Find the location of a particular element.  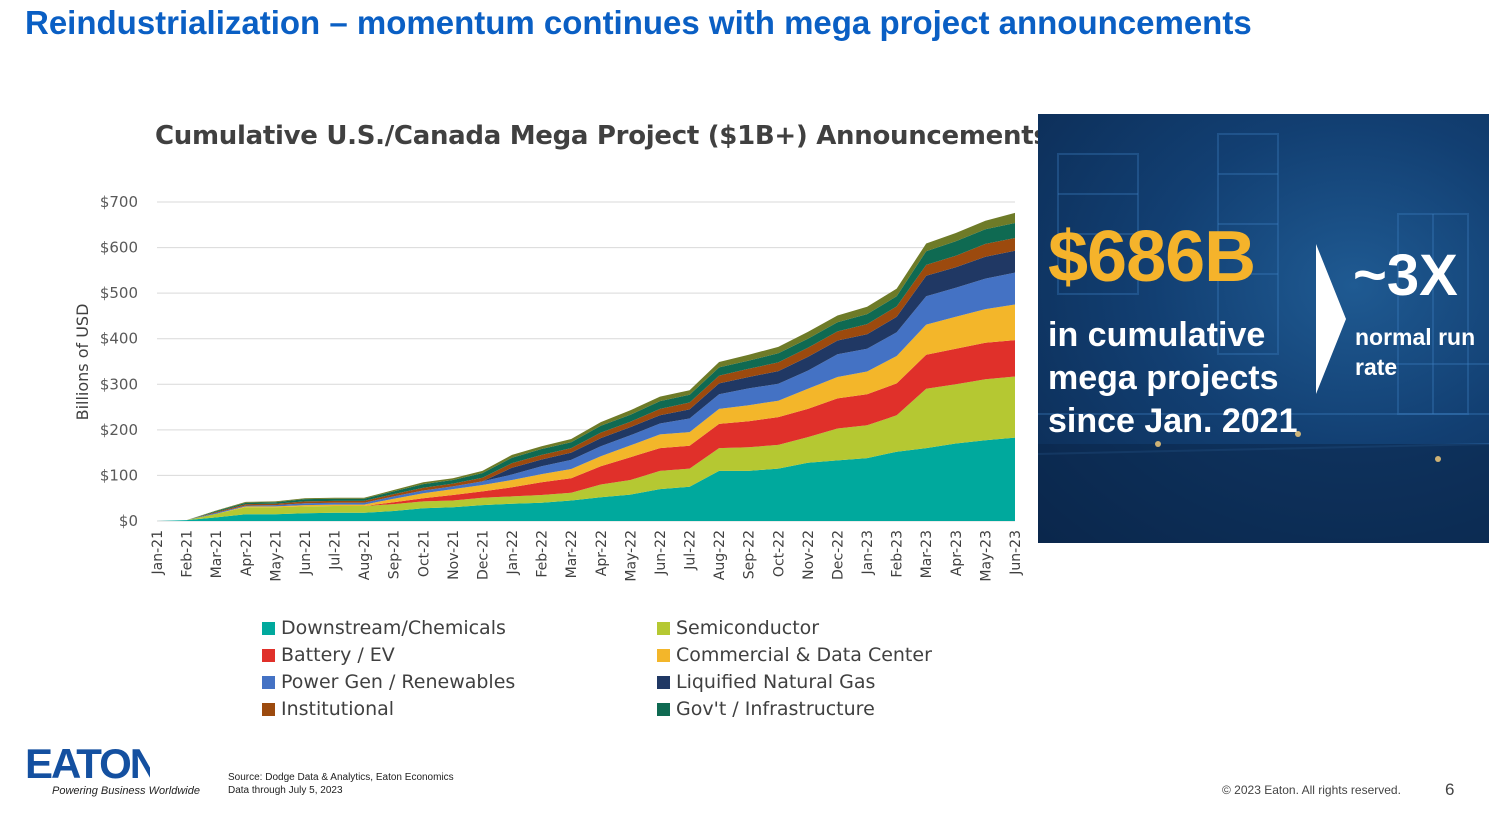

legend-item-power-gen: Power Gen / Renewables is located at coordinates (388, 682).